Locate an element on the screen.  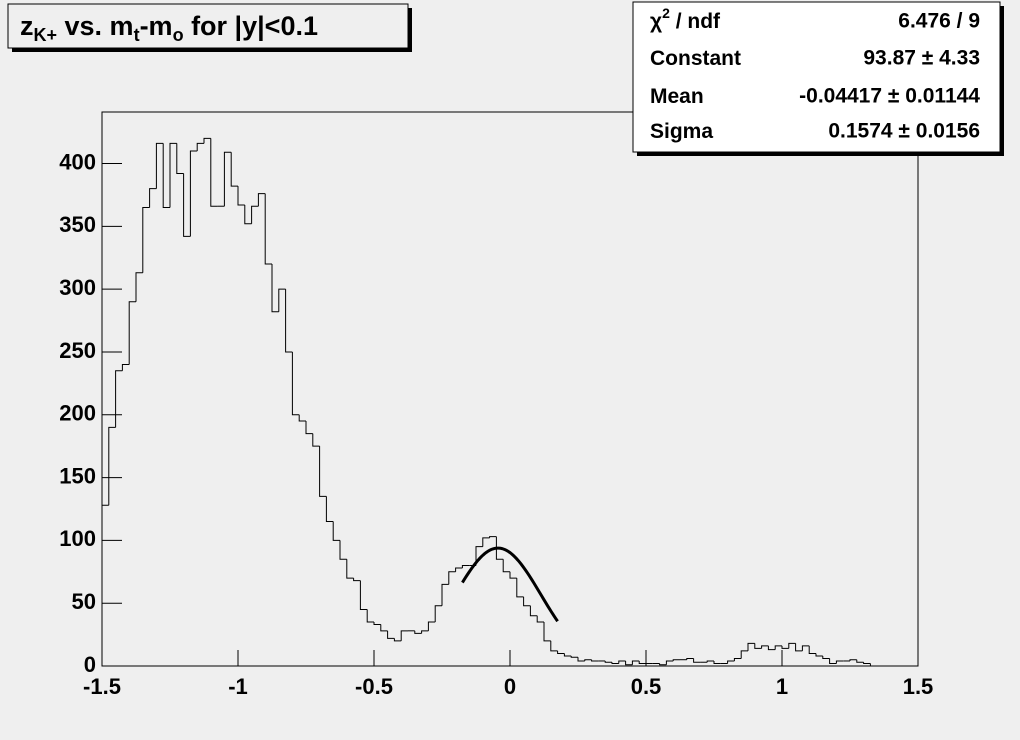
x-tick-label: -1.5 is located at coordinates (102, 686).